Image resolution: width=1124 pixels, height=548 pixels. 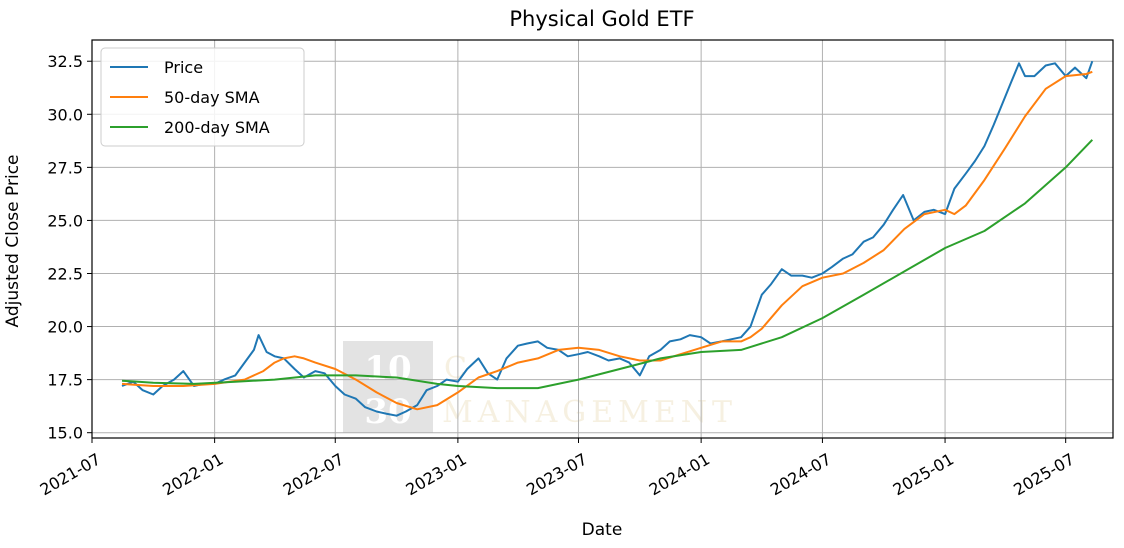 What do you see at coordinates (65, 433) in the screenshot?
I see `y-tick-label: 15.0` at bounding box center [65, 433].